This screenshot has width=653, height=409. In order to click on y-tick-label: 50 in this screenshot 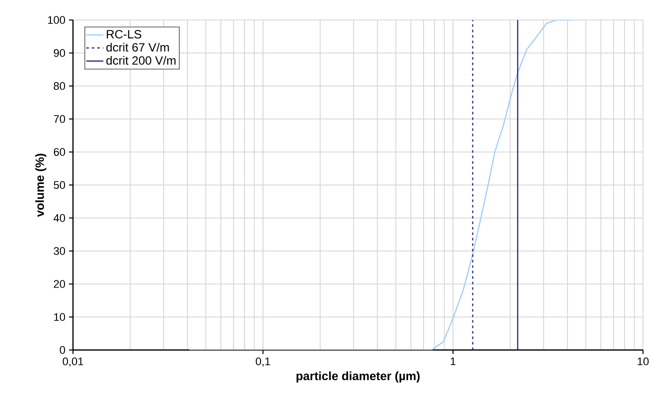, I will do `click(60, 185)`.